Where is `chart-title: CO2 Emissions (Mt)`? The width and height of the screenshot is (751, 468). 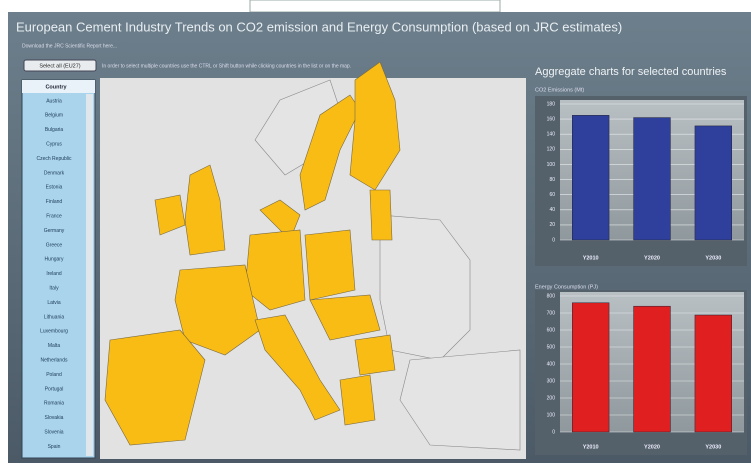 chart-title: CO2 Emissions (Mt) is located at coordinates (559, 90).